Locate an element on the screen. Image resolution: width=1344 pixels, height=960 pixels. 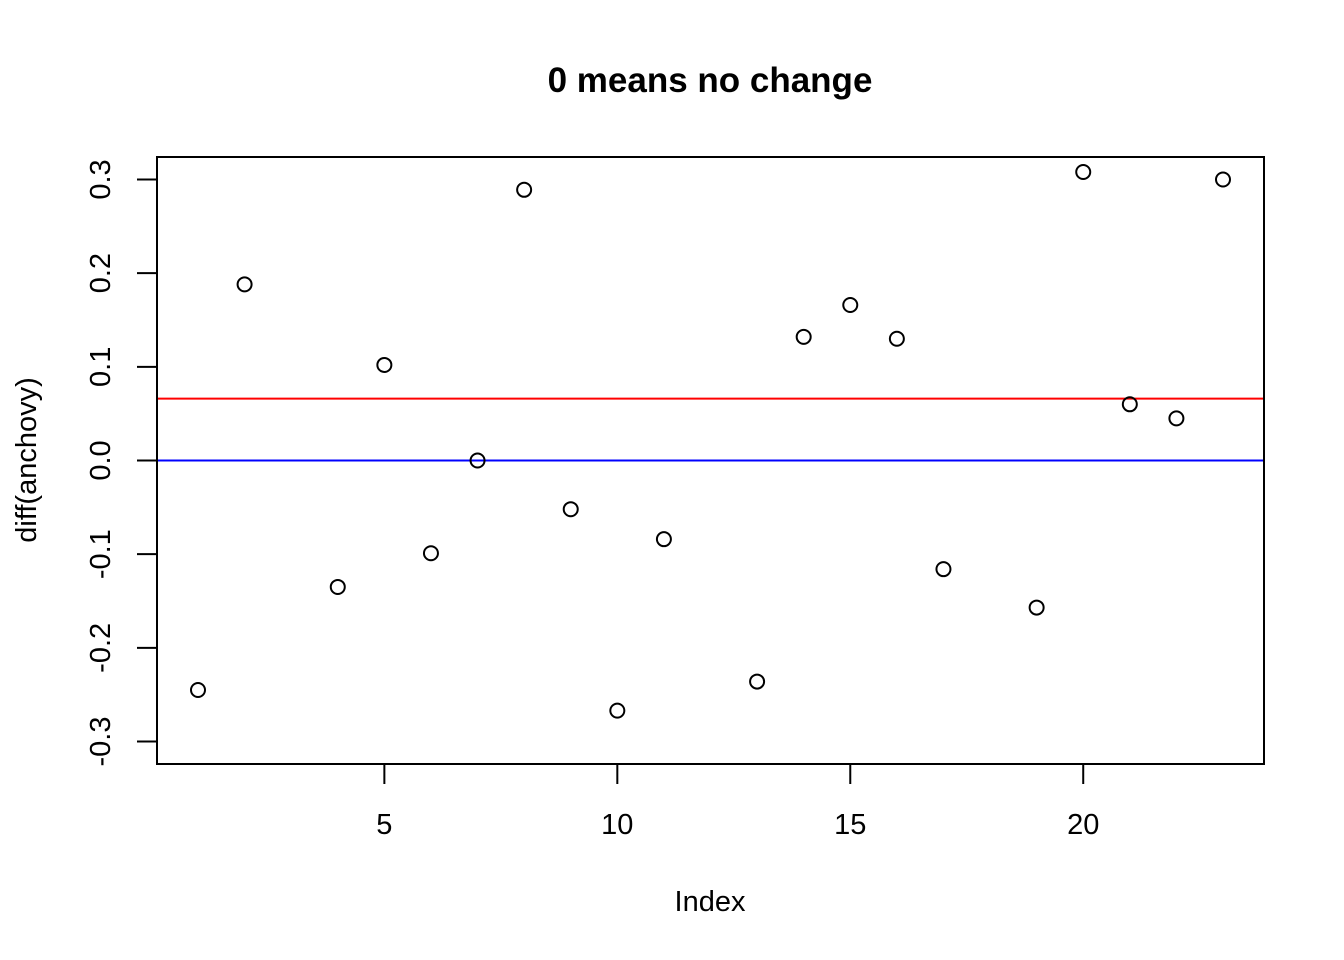
x-axis: 5 10 15 20 is located at coordinates (737, 802).